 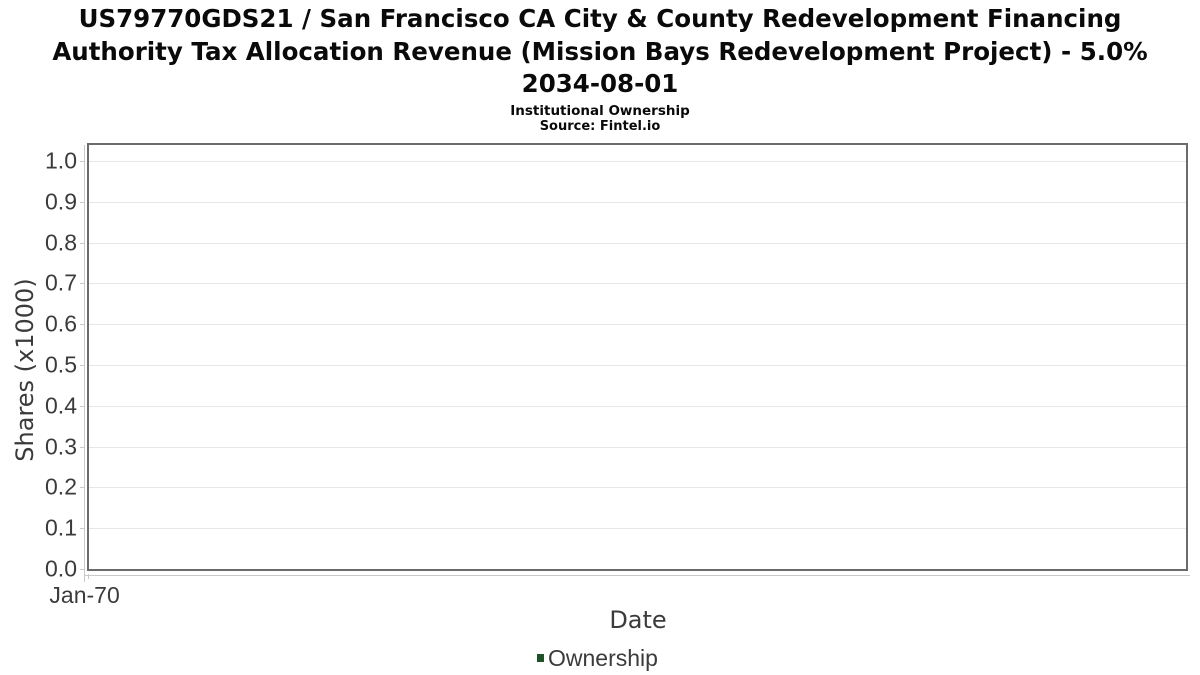 What do you see at coordinates (637, 575) in the screenshot?
I see `x-axis-line` at bounding box center [637, 575].